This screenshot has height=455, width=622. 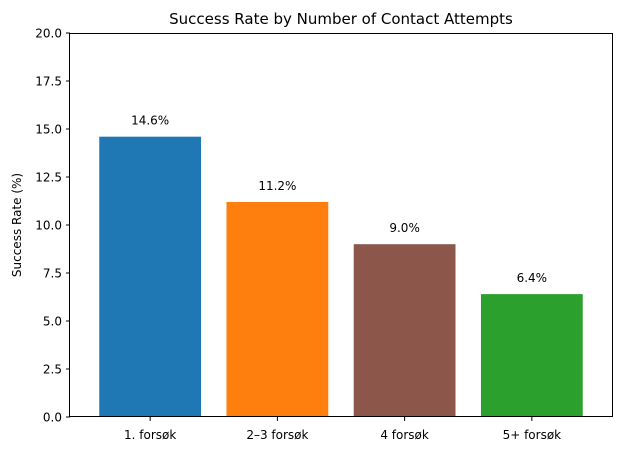 What do you see at coordinates (48, 226) in the screenshot?
I see `y-tick-label: 10.0` at bounding box center [48, 226].